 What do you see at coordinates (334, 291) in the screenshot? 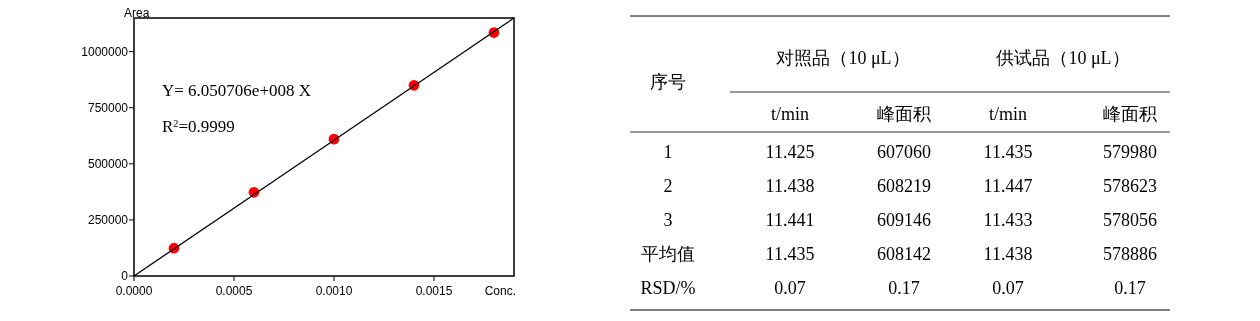
I see `x-tick-label: 0.0010` at bounding box center [334, 291].